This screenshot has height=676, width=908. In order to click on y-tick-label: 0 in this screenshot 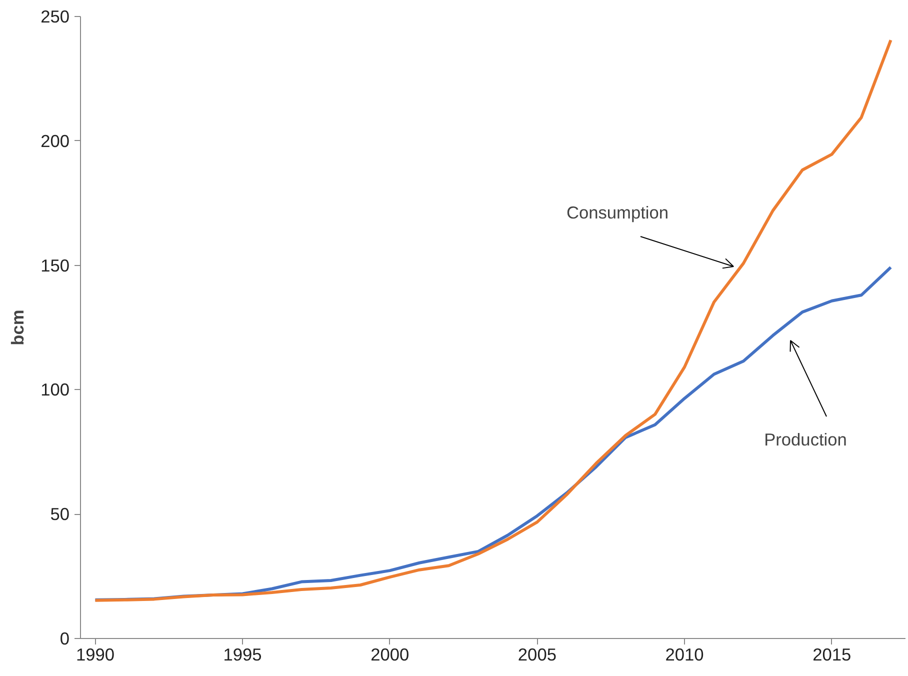, I will do `click(65, 638)`.